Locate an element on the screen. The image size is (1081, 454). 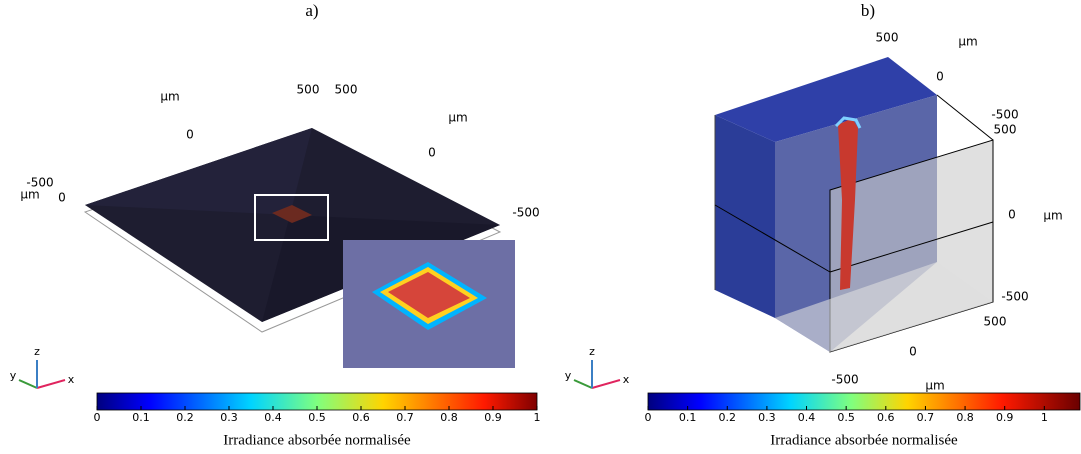
panel-label: a) is located at coordinates (311, 10).